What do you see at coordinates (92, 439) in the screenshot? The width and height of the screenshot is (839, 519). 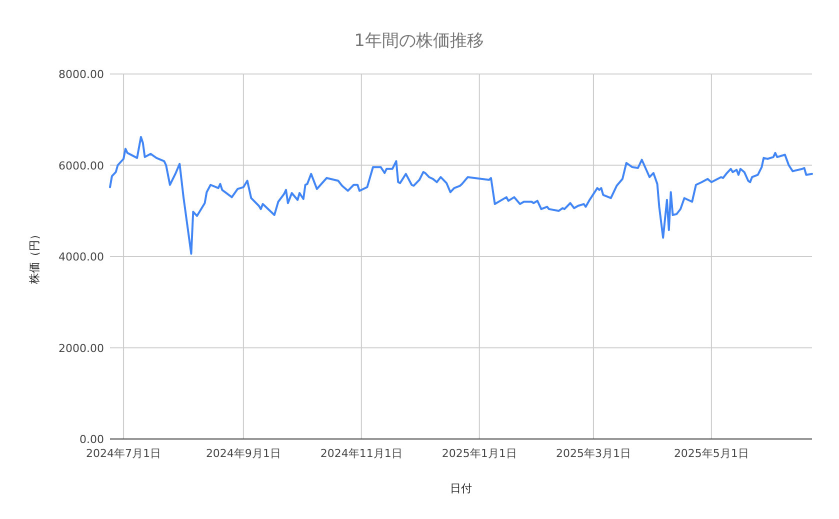 I see `y-tick-label: 0.00` at bounding box center [92, 439].